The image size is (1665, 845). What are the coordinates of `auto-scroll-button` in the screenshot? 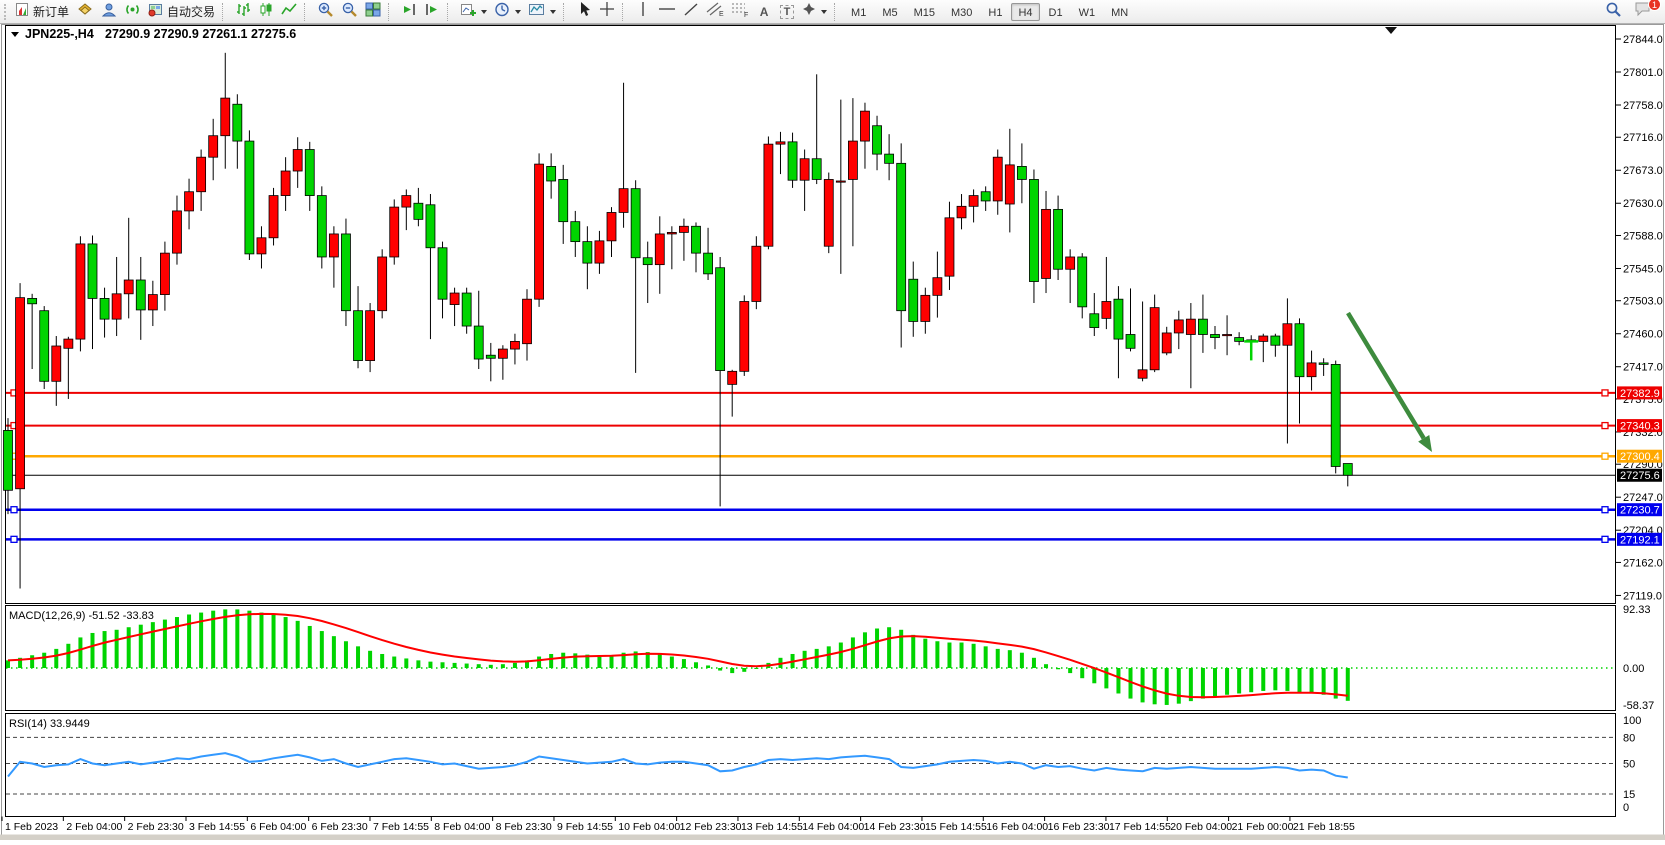 It's located at (432, 12).